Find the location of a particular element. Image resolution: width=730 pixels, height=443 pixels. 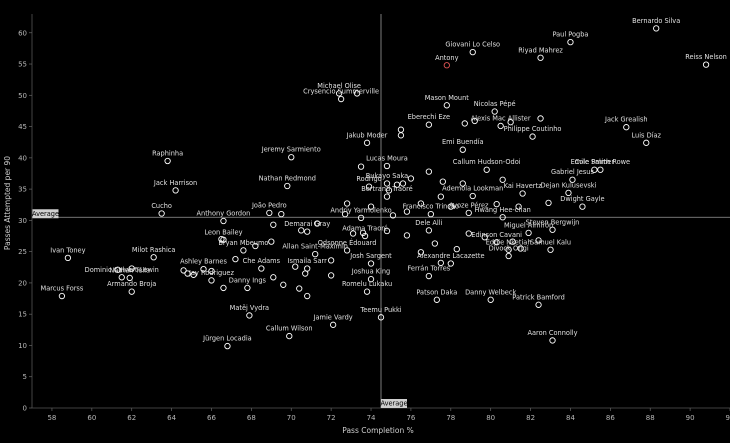

player-label: Nathan Tella is located at coordinates (129, 270).